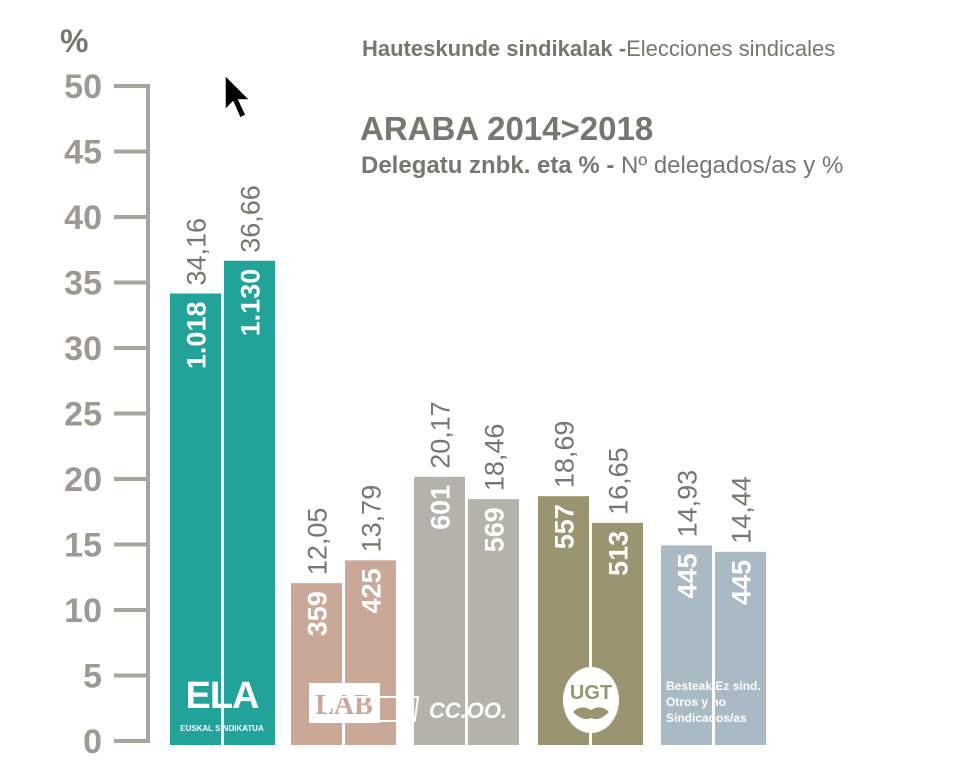 This screenshot has height=773, width=960. What do you see at coordinates (92, 677) in the screenshot?
I see `y-tick-label: 5` at bounding box center [92, 677].